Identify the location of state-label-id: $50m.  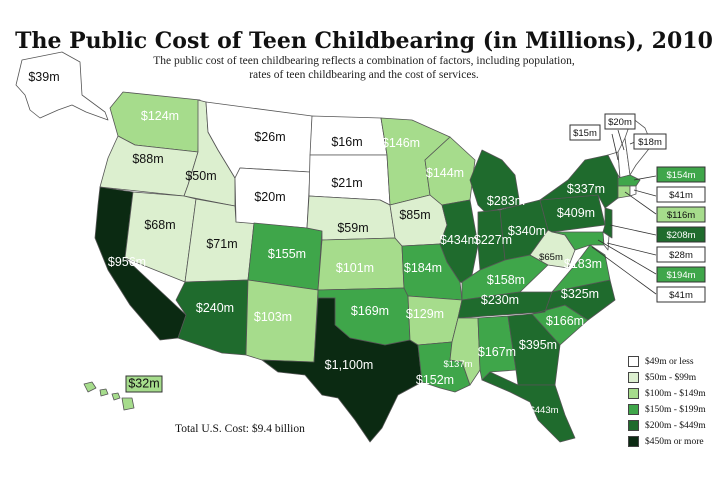
(200, 176).